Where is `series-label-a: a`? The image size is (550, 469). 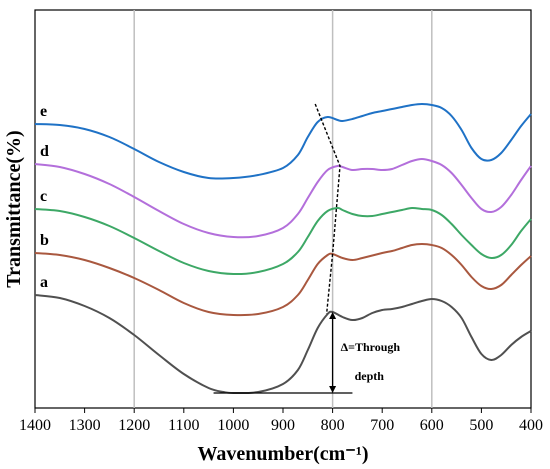 series-label-a: a is located at coordinates (44, 282).